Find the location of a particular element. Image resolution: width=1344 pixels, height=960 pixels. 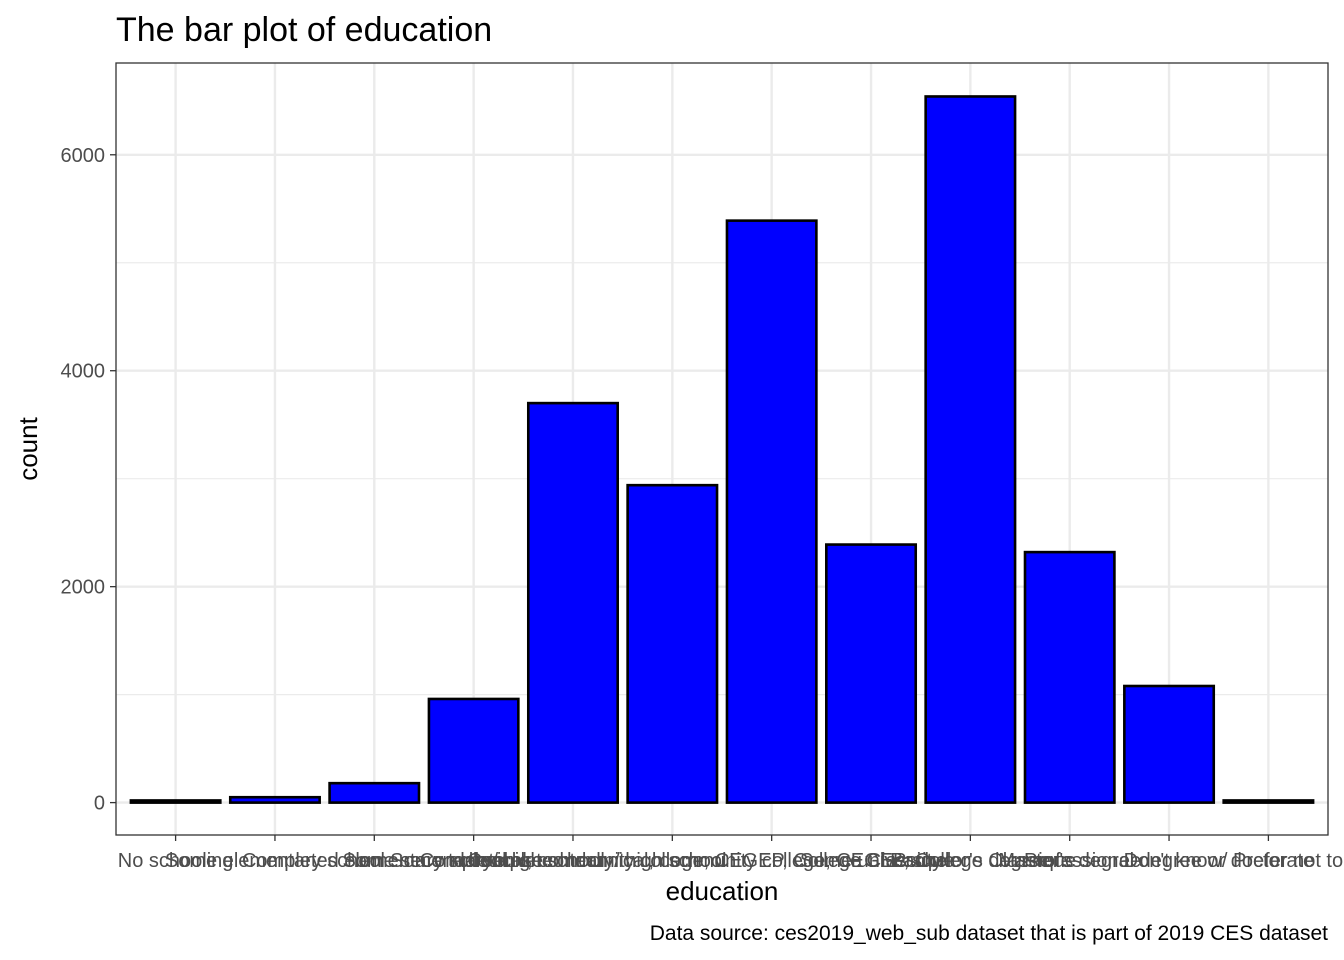

y-axis: 0 2000 4000 6000 is located at coordinates (88, 480).